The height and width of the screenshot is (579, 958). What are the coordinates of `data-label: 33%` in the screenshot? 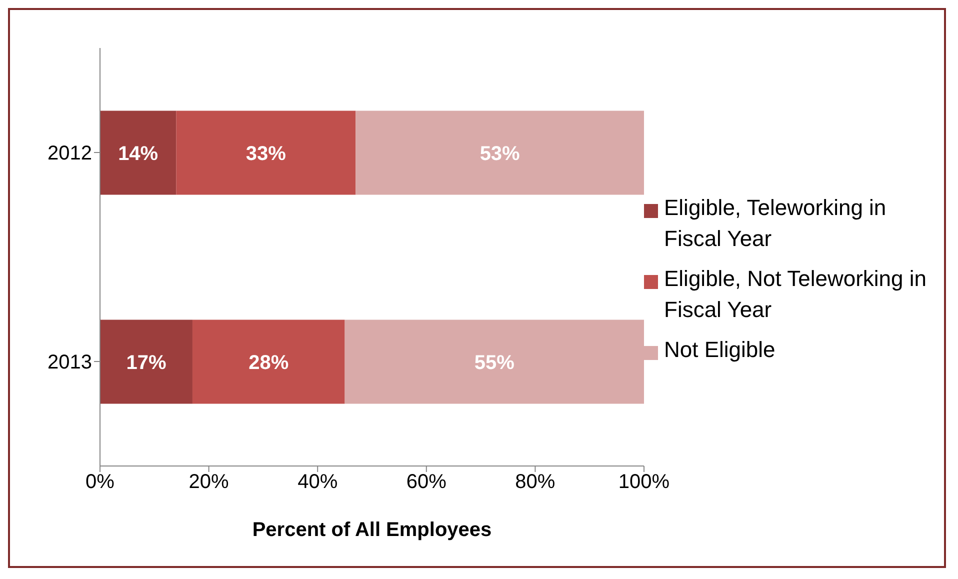 It's located at (266, 153).